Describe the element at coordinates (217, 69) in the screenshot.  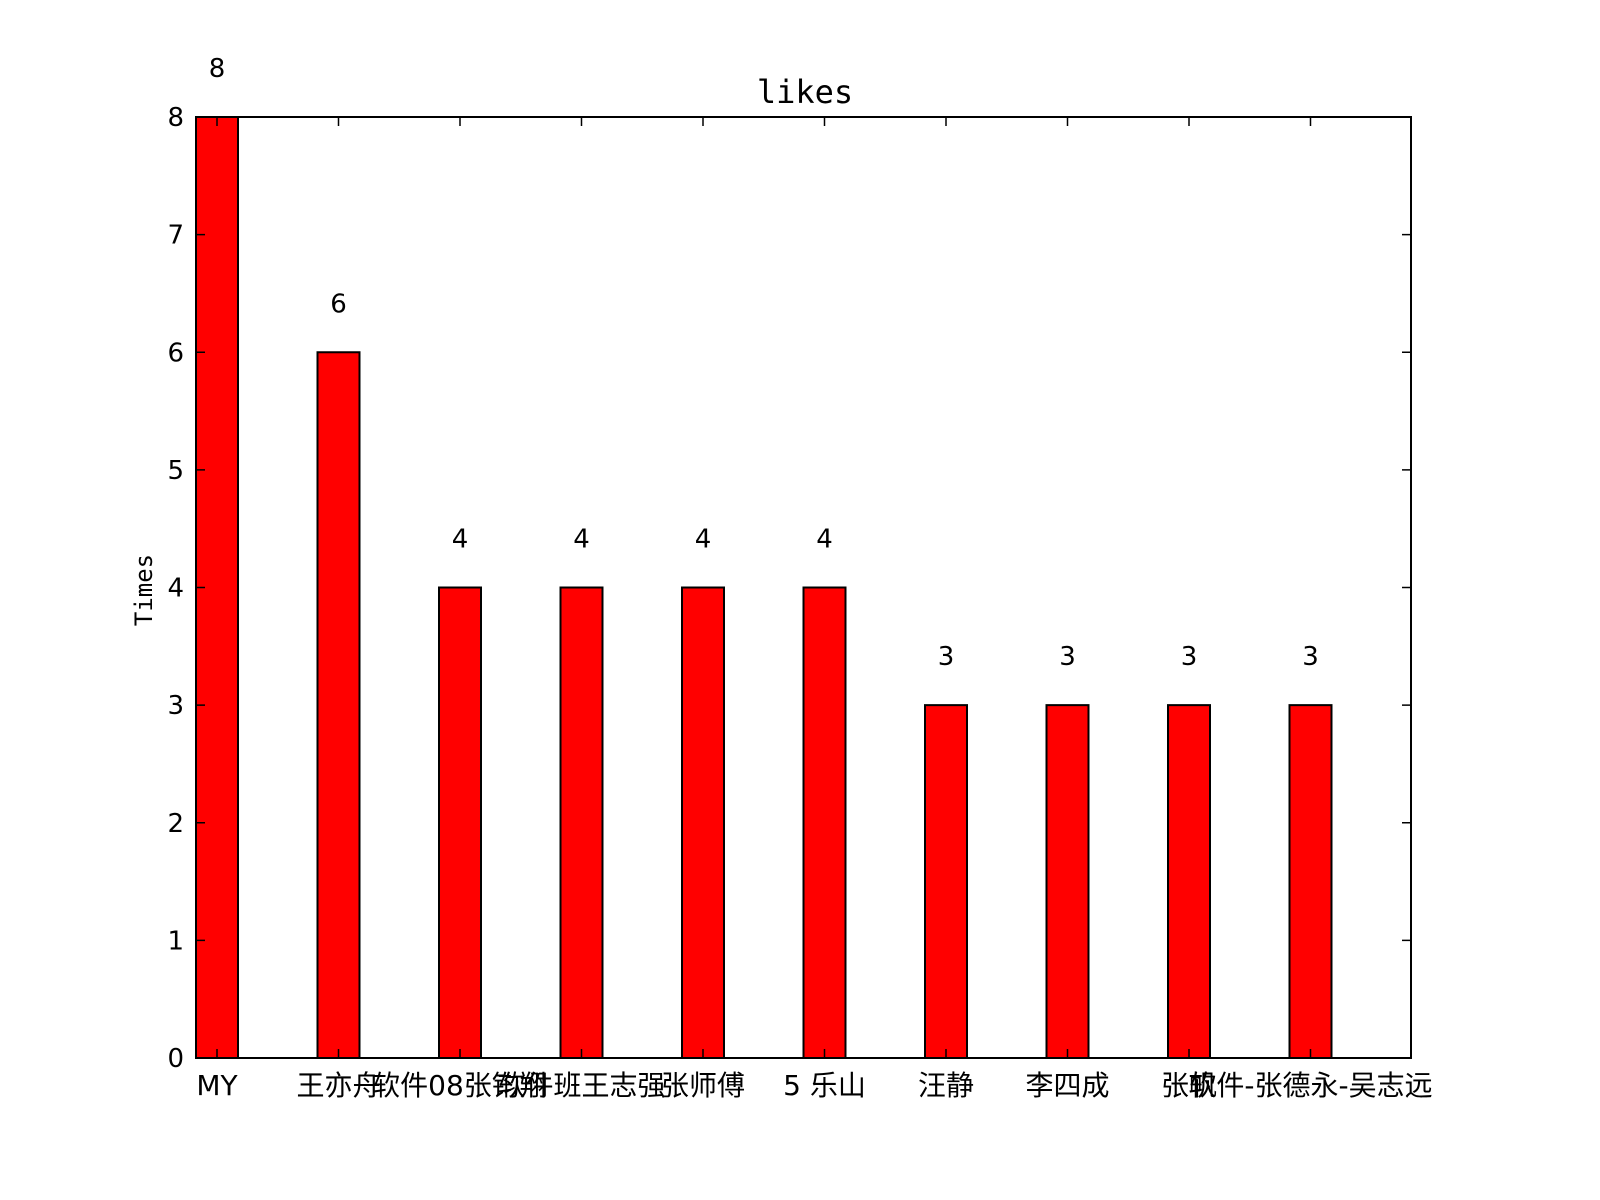
I see `bar-value-label: 8` at that location.